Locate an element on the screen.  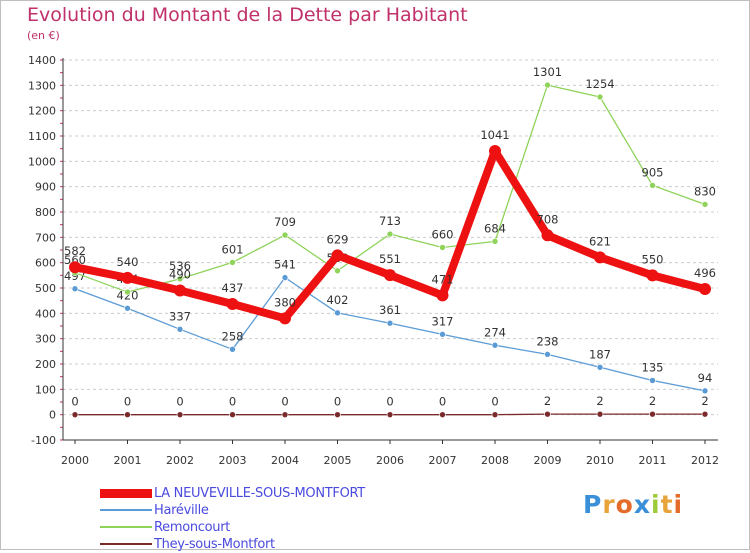
data-label: 629 is located at coordinates (338, 239).